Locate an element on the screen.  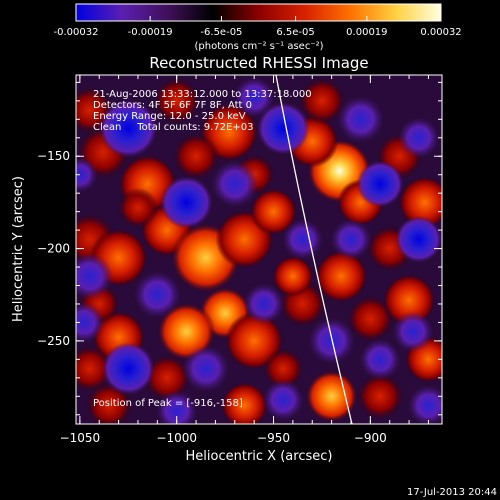
colorbar-tick-label: 0.00032 is located at coordinates (440, 32).